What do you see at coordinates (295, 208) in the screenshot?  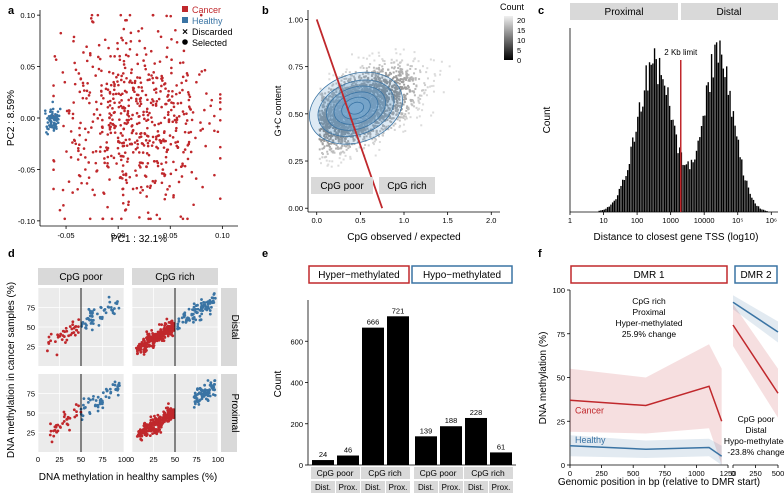 I see `y-tick-label: 0.00` at bounding box center [295, 208].